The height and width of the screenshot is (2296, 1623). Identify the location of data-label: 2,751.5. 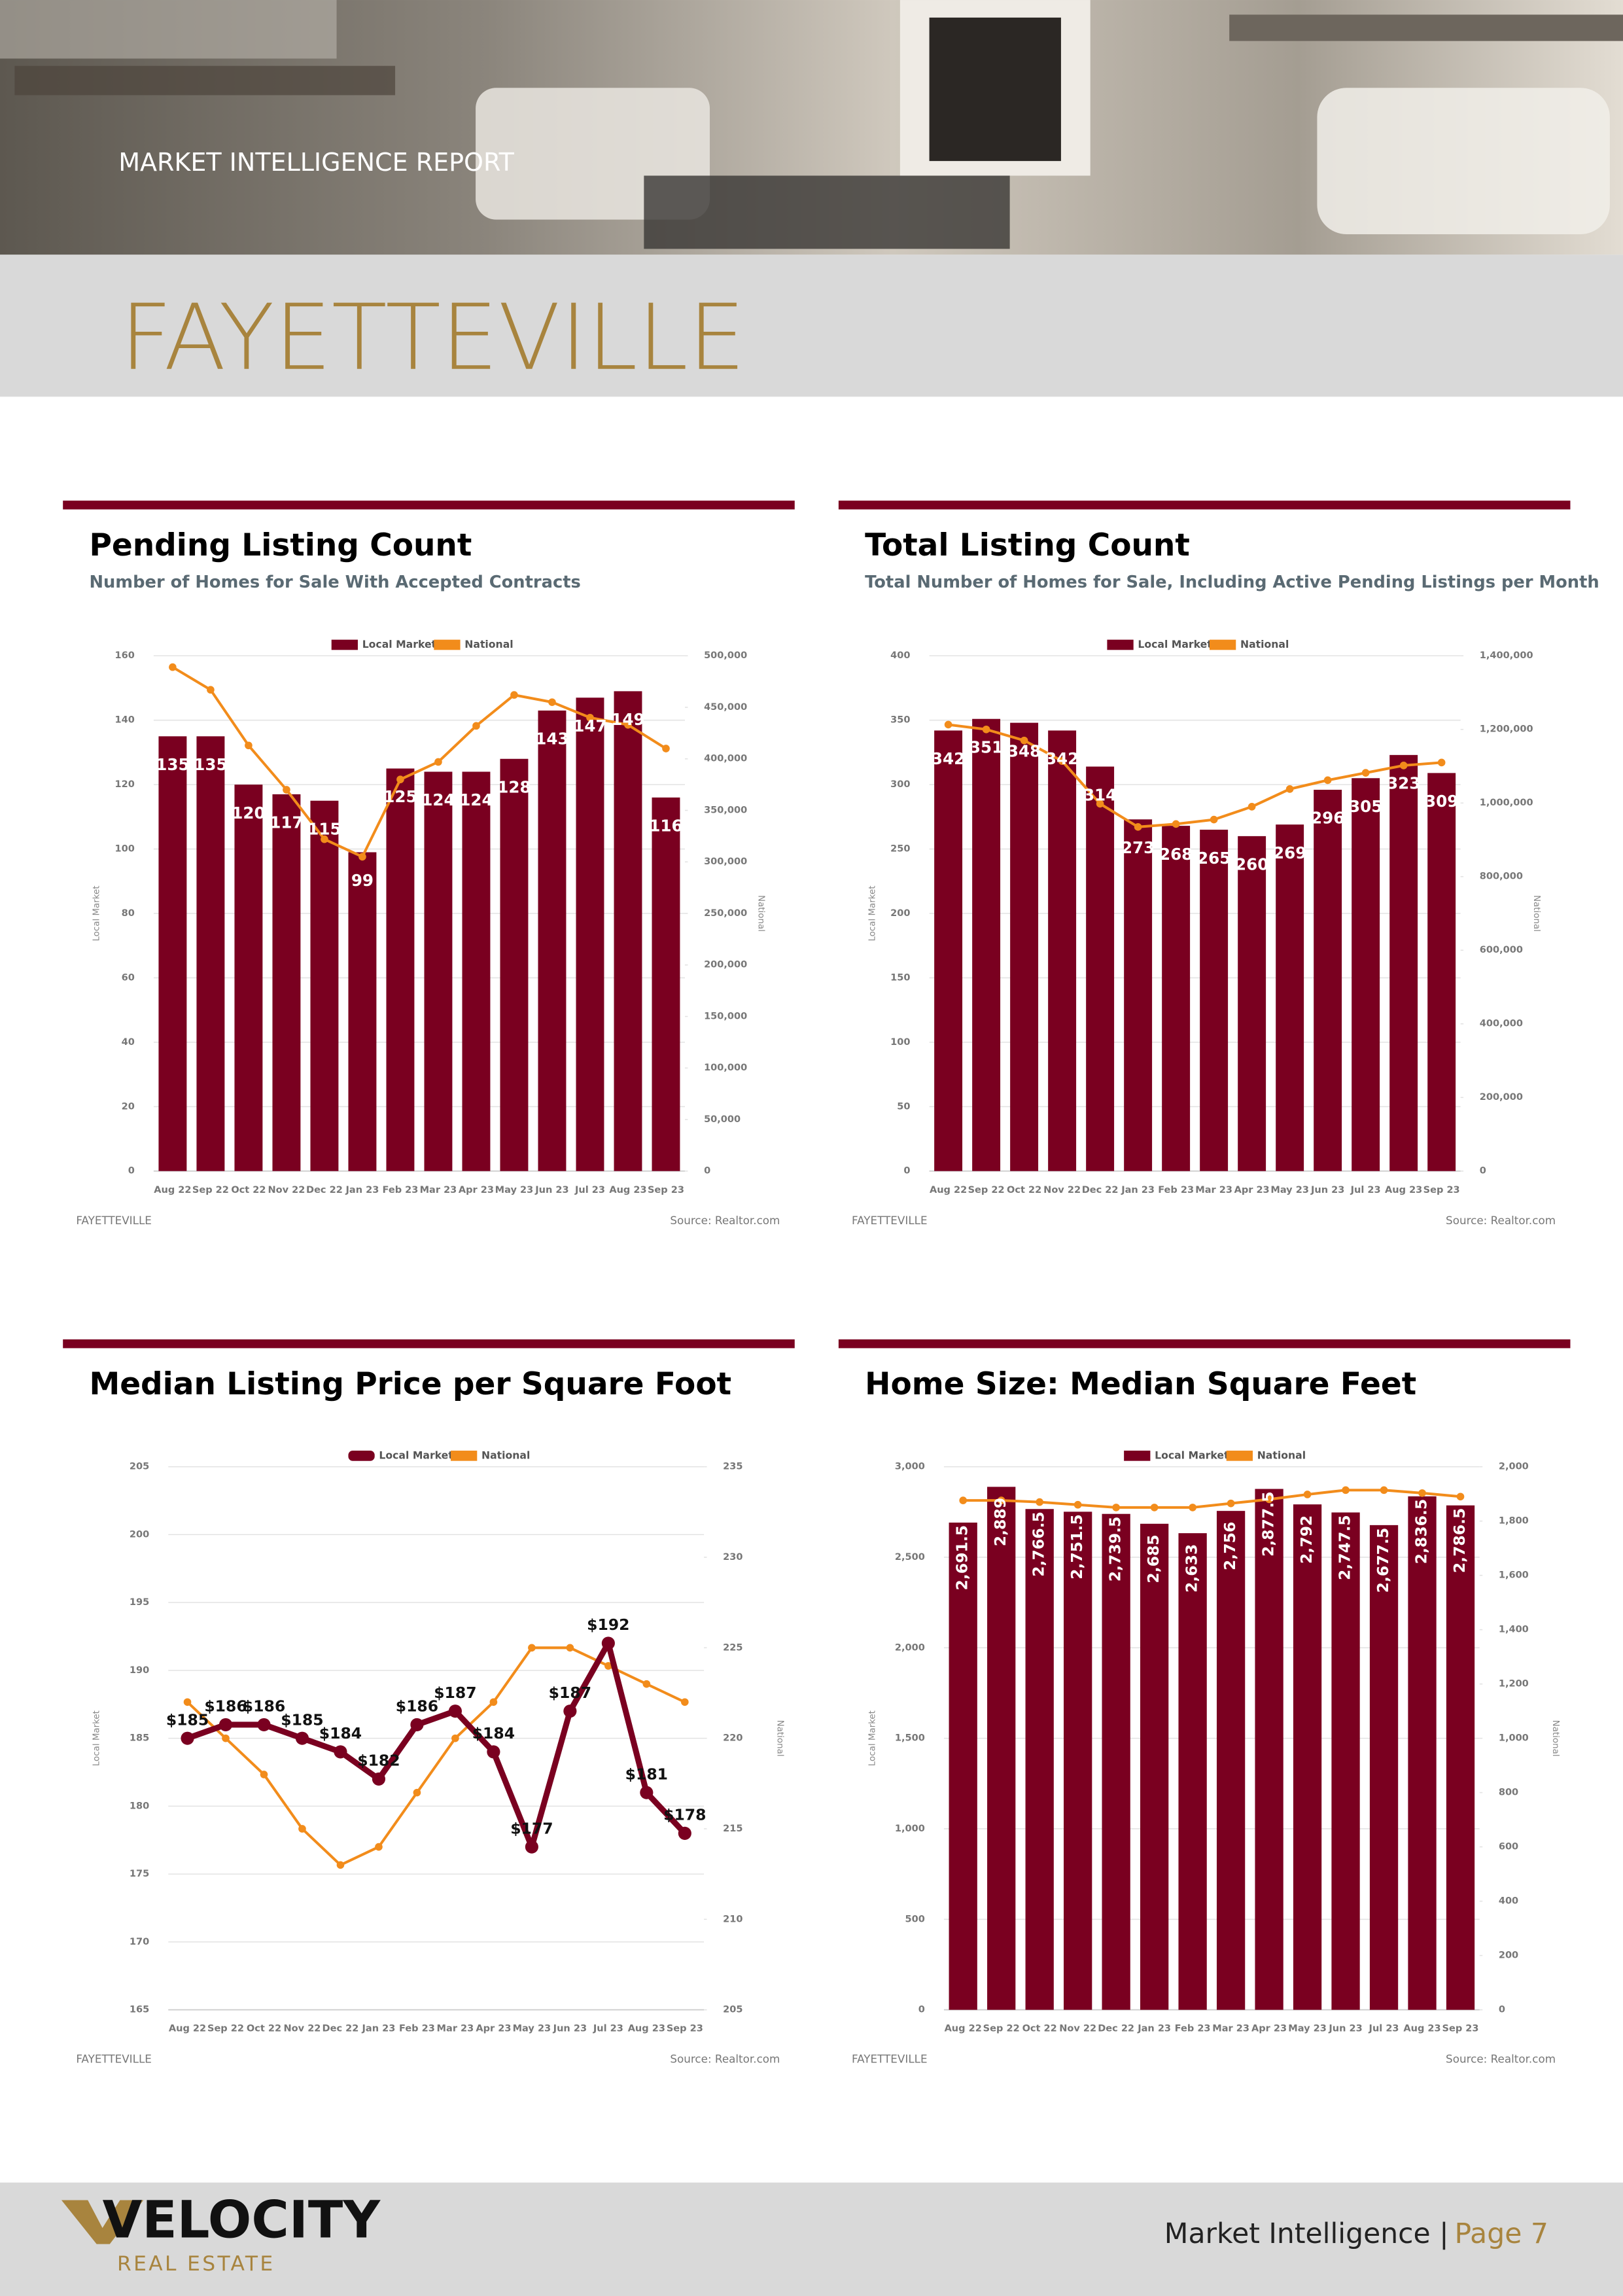
(1077, 1547).